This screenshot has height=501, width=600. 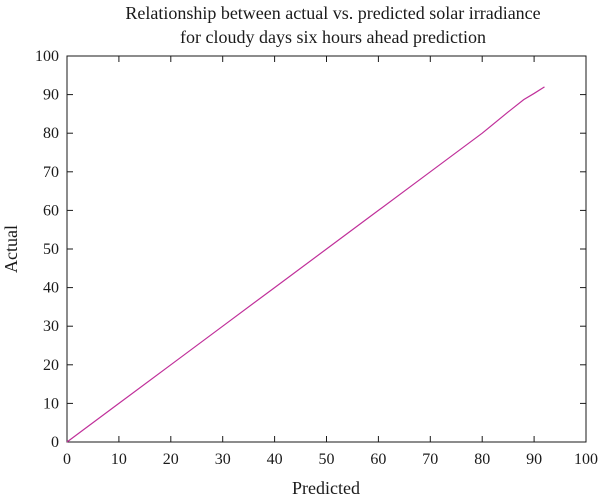 I want to click on y-tick-label: 90, so click(x=51, y=95).